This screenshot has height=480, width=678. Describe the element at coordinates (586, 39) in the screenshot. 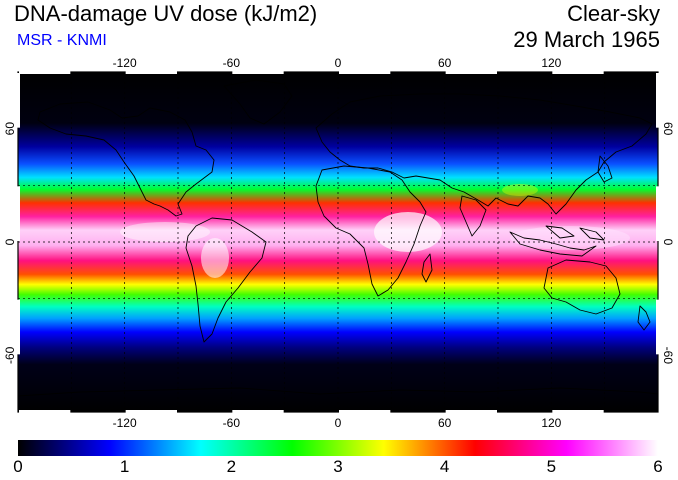

I see `date-label: 29 March 1965` at that location.